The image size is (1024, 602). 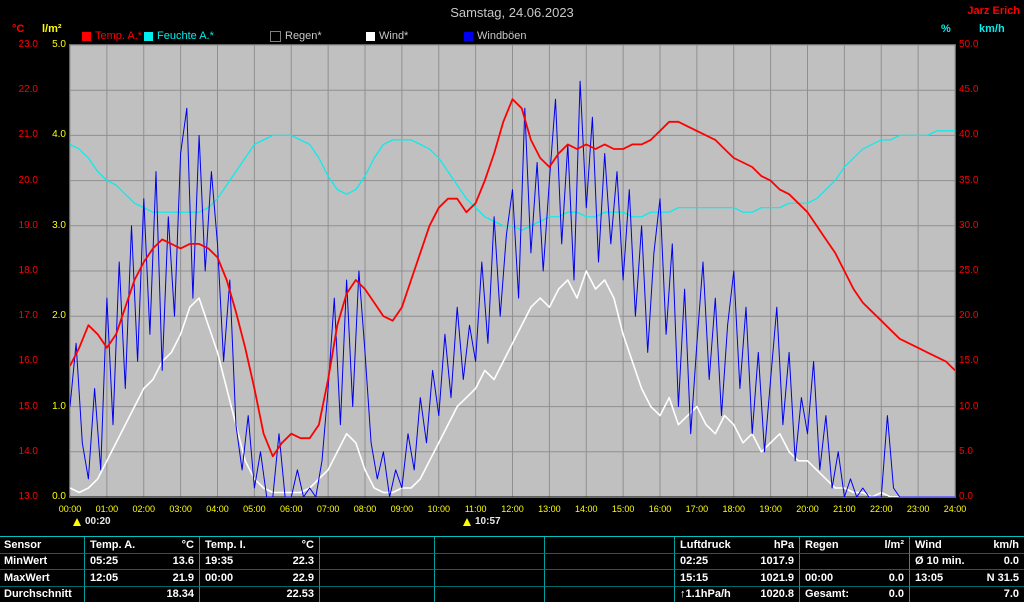 What do you see at coordinates (180, 509) in the screenshot?
I see `time-axis-tick: 03:00` at bounding box center [180, 509].